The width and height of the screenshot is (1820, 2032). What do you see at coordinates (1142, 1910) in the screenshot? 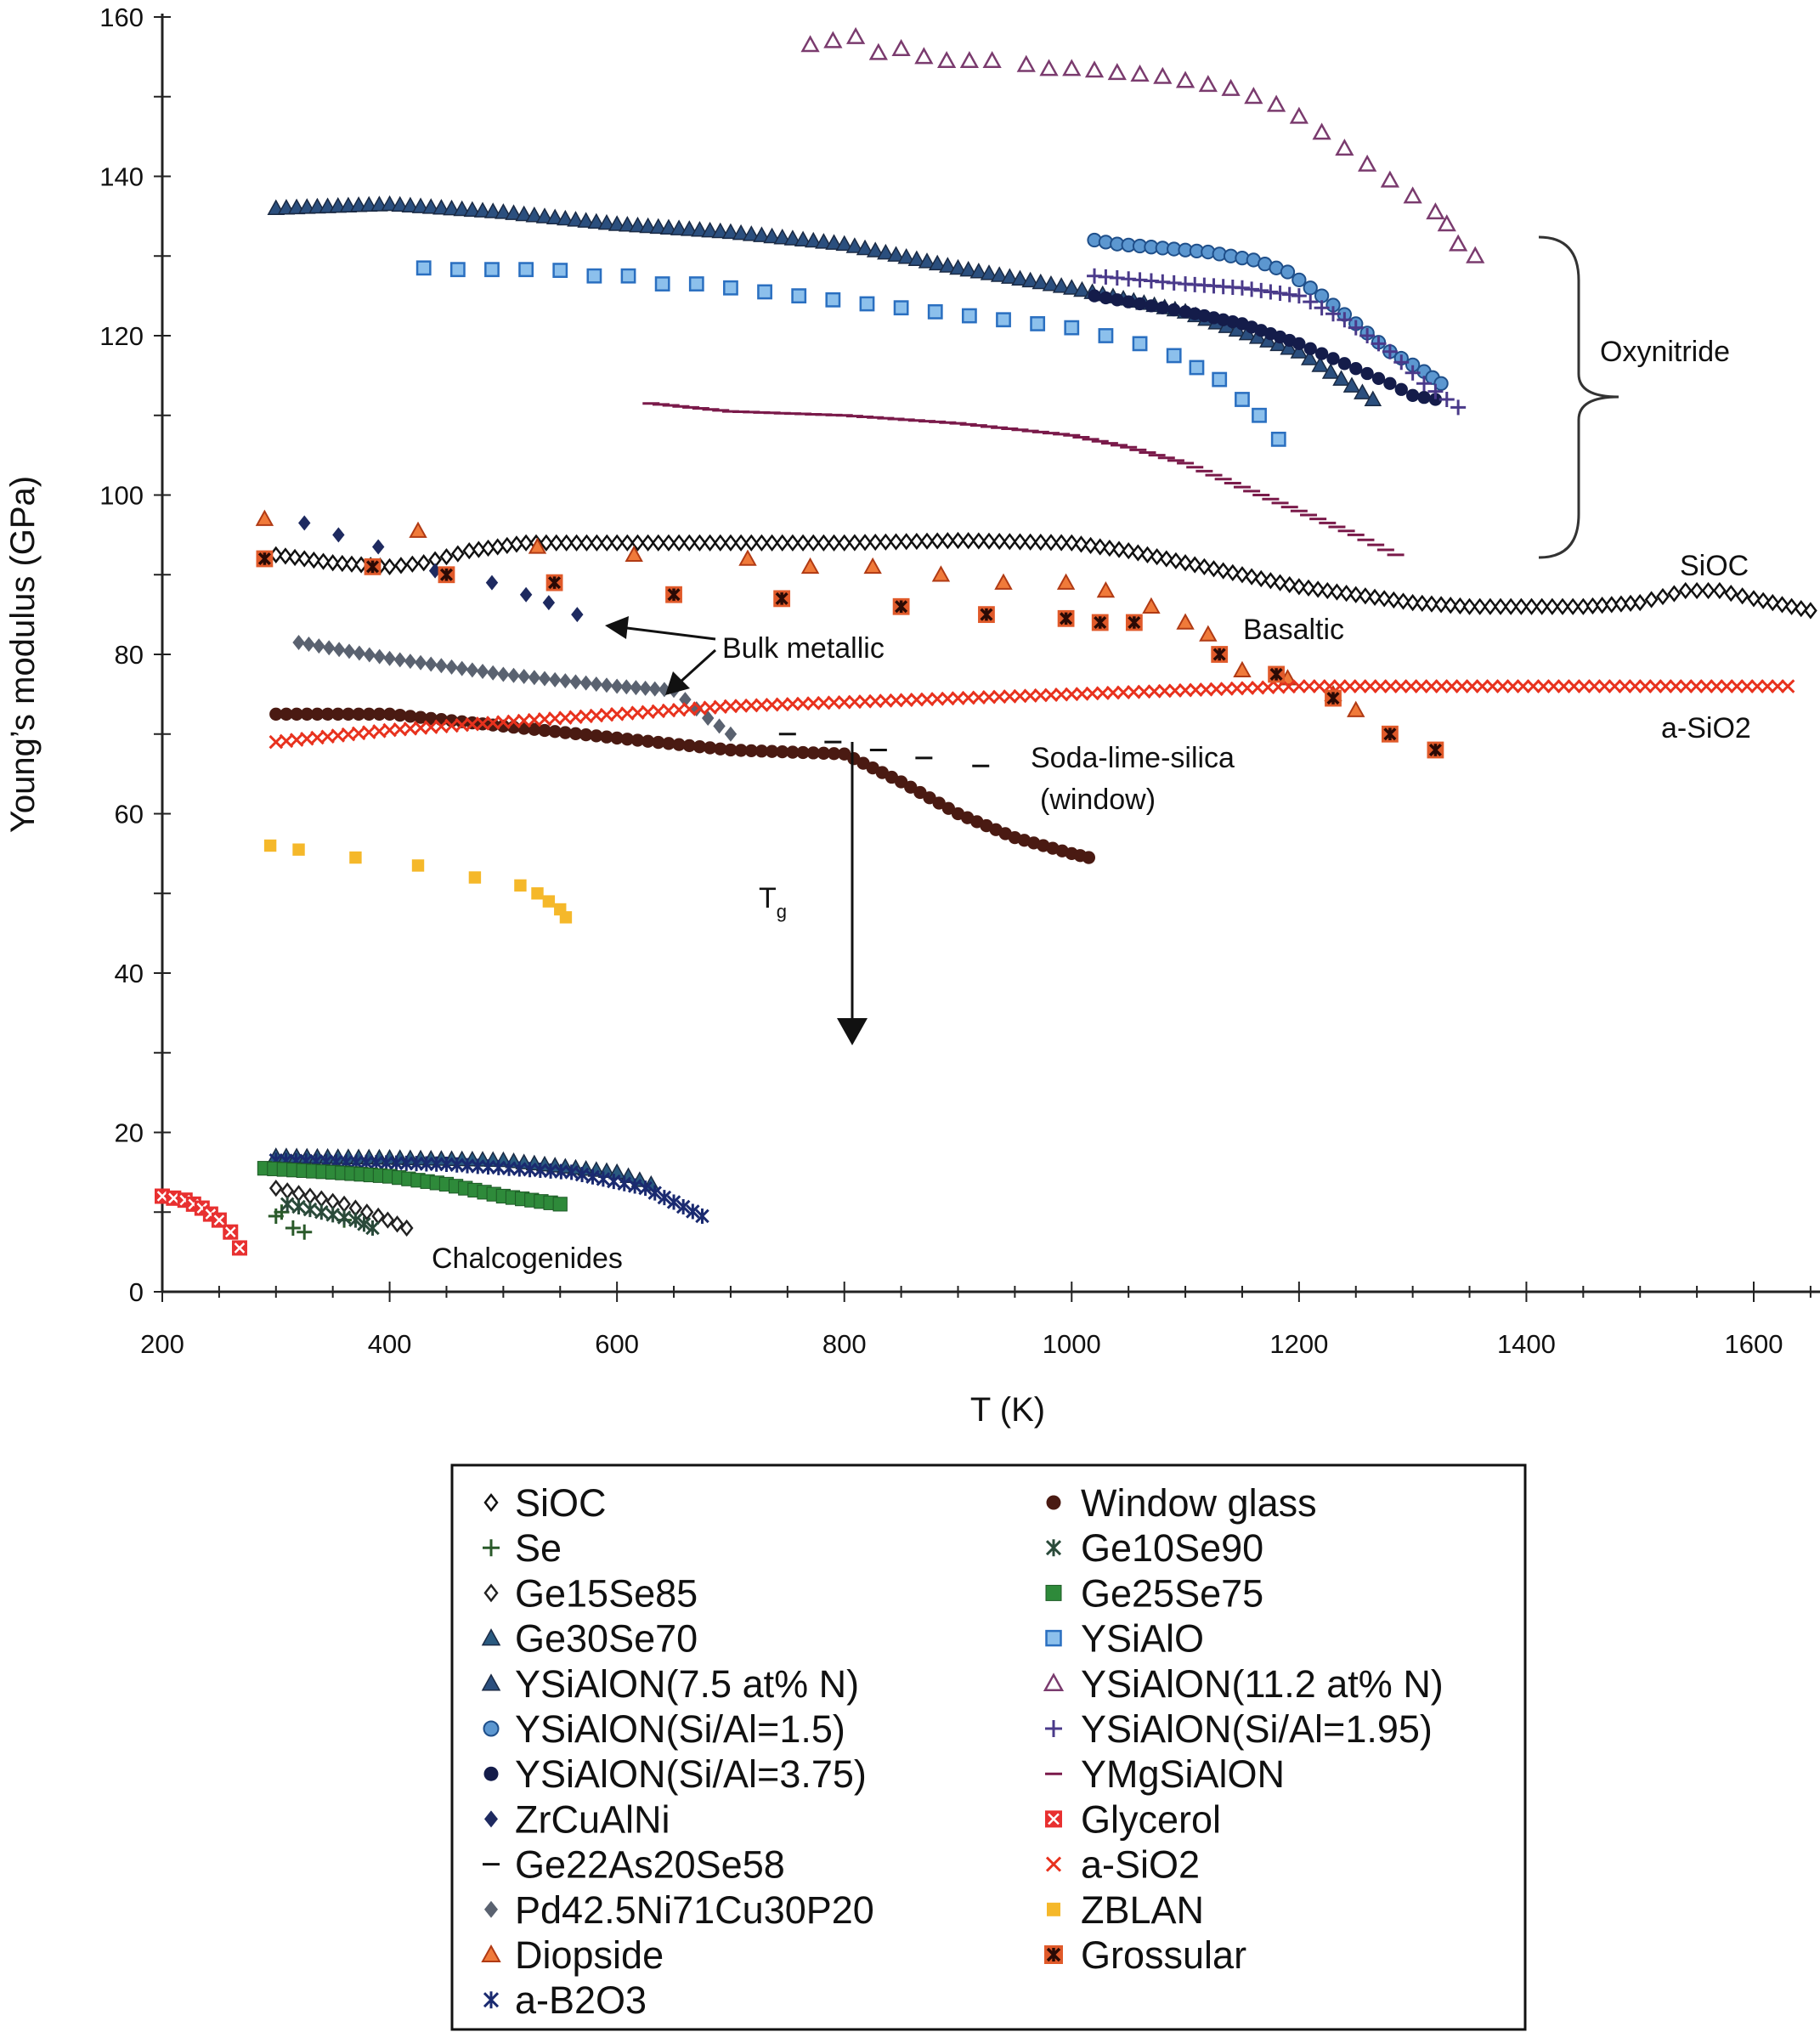
I see `legend-label: ZBLAN` at bounding box center [1142, 1910].